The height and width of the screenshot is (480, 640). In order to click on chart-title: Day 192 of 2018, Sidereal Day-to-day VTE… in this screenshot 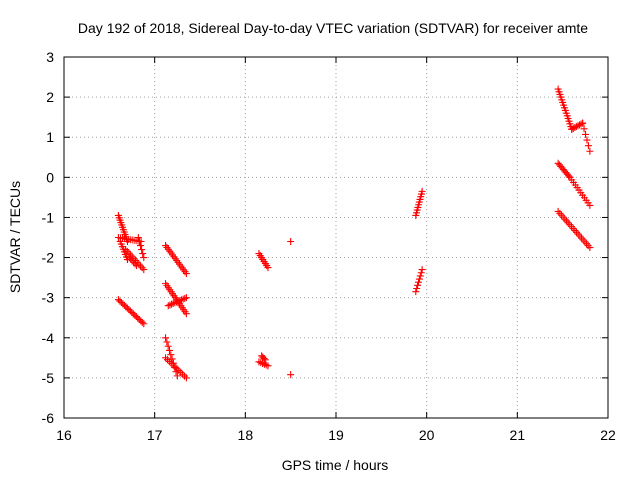, I will do `click(333, 28)`.